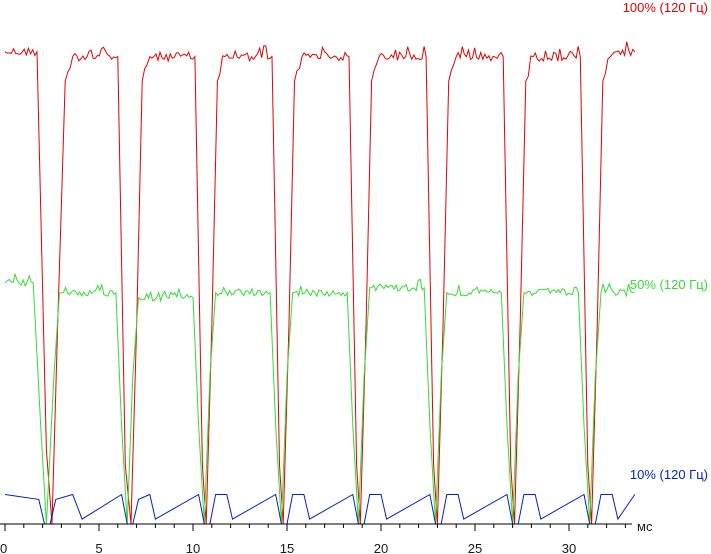 The width and height of the screenshot is (711, 554). Describe the element at coordinates (381, 547) in the screenshot. I see `x-tick-label: 20` at that location.